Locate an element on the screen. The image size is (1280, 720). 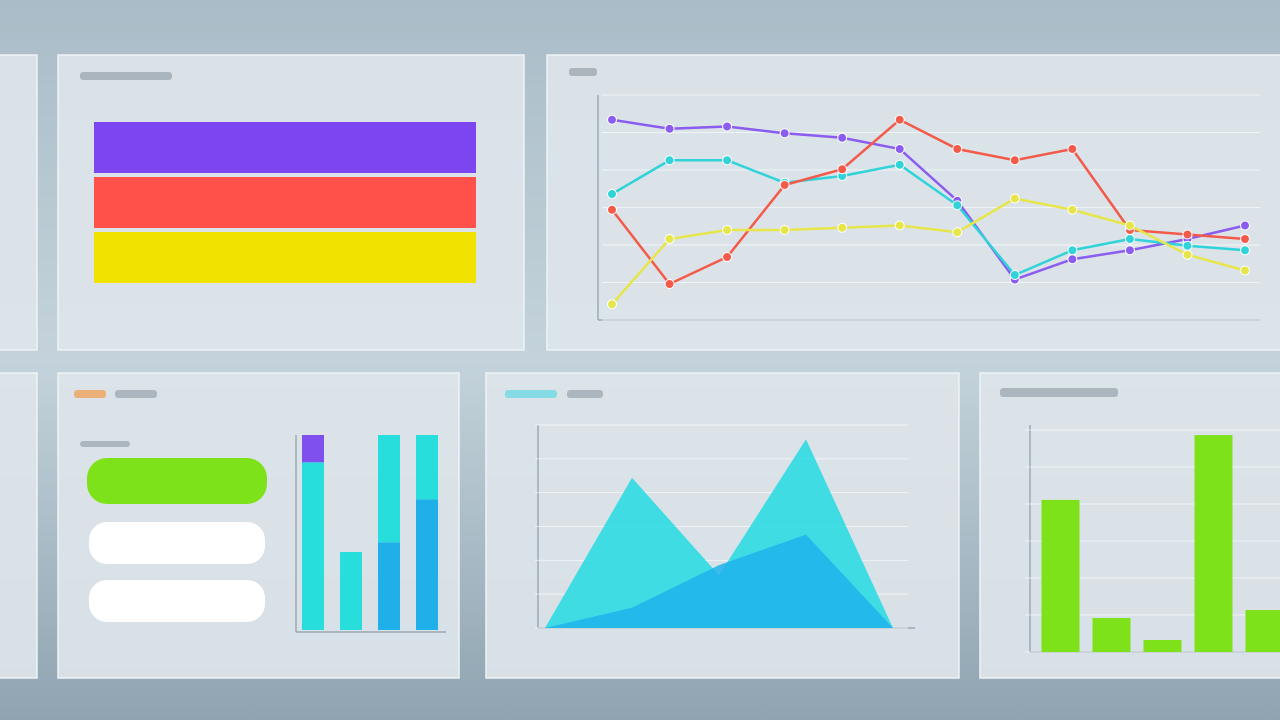
area is located at coordinates (719, 581).